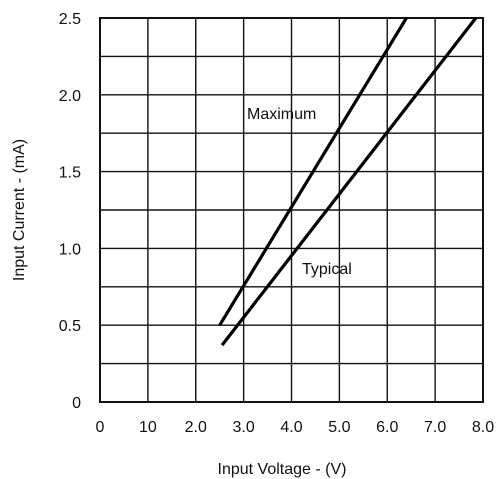 The width and height of the screenshot is (502, 479). Describe the element at coordinates (282, 469) in the screenshot. I see `x-axis-label: Input Voltage - (V)` at that location.